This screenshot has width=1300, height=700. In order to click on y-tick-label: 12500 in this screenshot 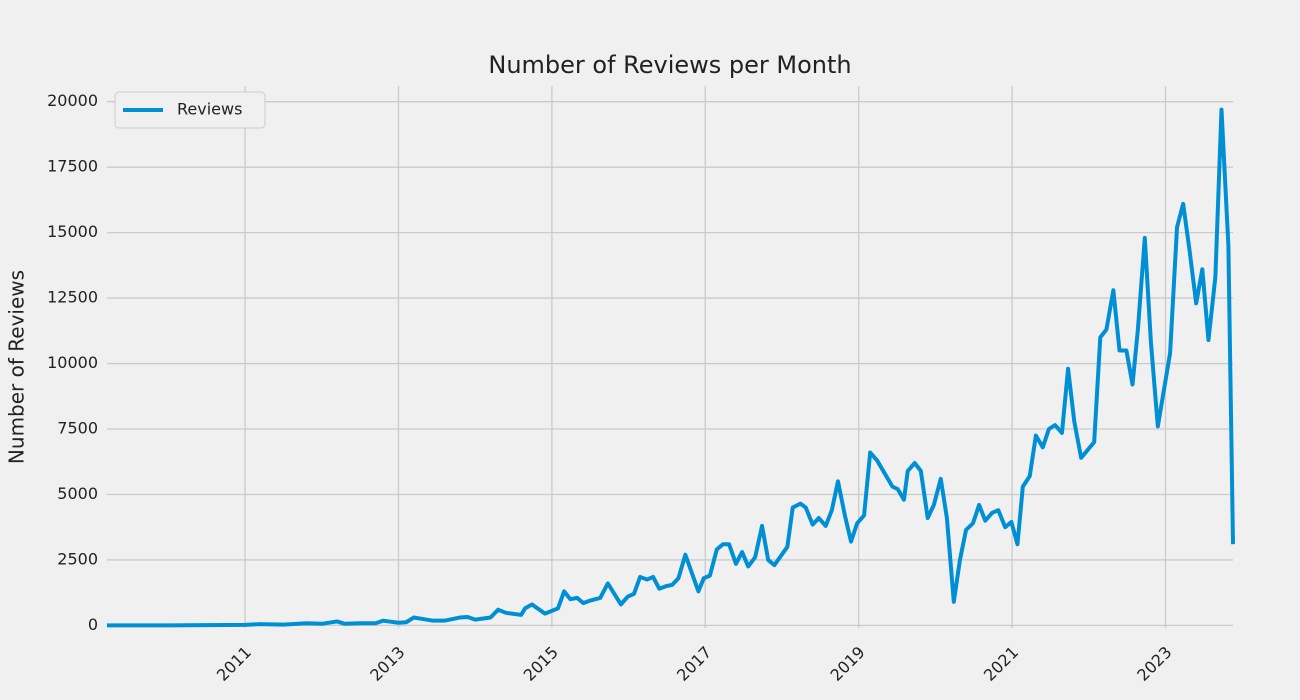, I will do `click(72, 297)`.